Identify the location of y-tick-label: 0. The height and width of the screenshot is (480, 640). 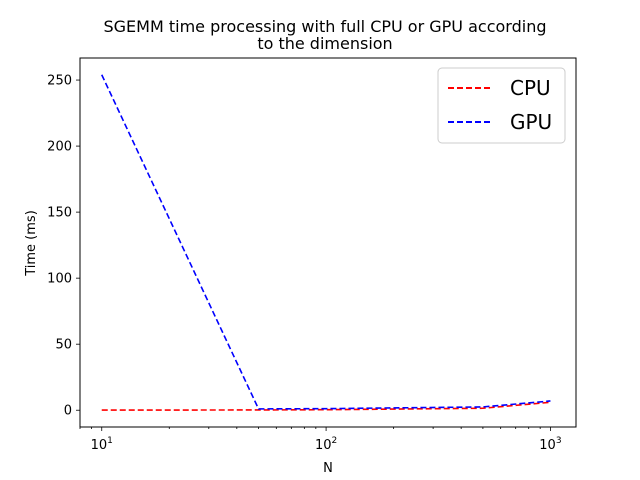
(68, 411).